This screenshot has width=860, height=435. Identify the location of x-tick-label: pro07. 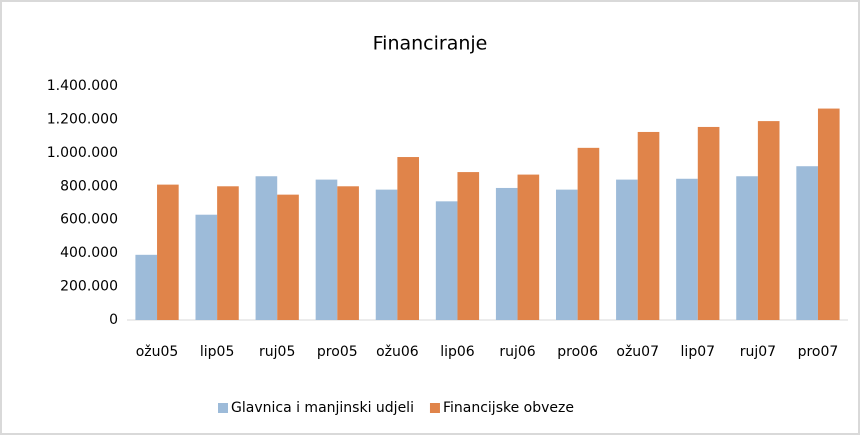
(818, 352).